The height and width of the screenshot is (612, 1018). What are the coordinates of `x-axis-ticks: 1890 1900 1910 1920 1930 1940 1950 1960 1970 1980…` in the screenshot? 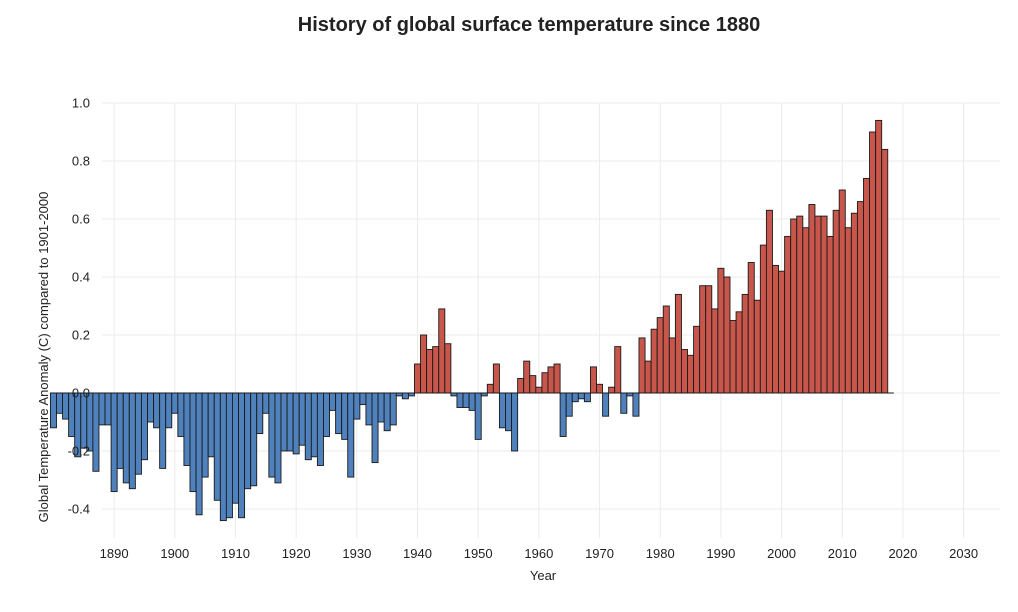 It's located at (539, 553).